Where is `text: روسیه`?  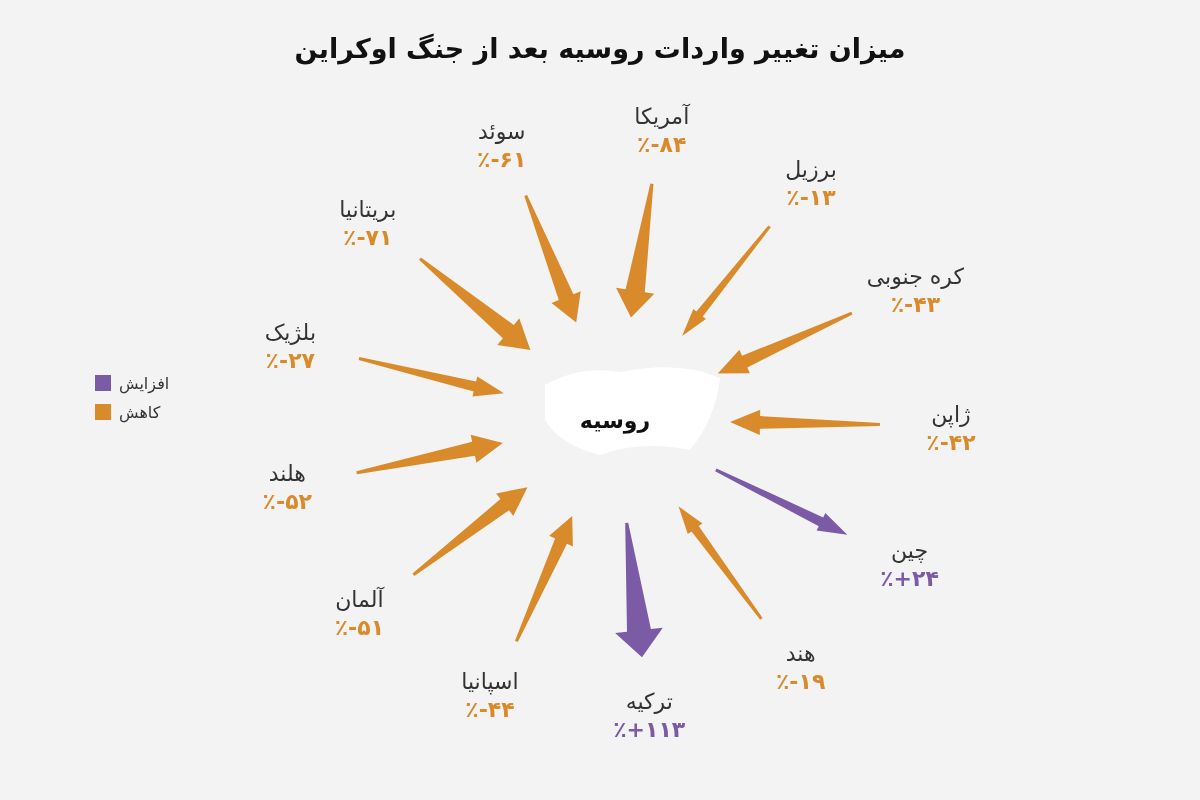
text: روسیه is located at coordinates (615, 421).